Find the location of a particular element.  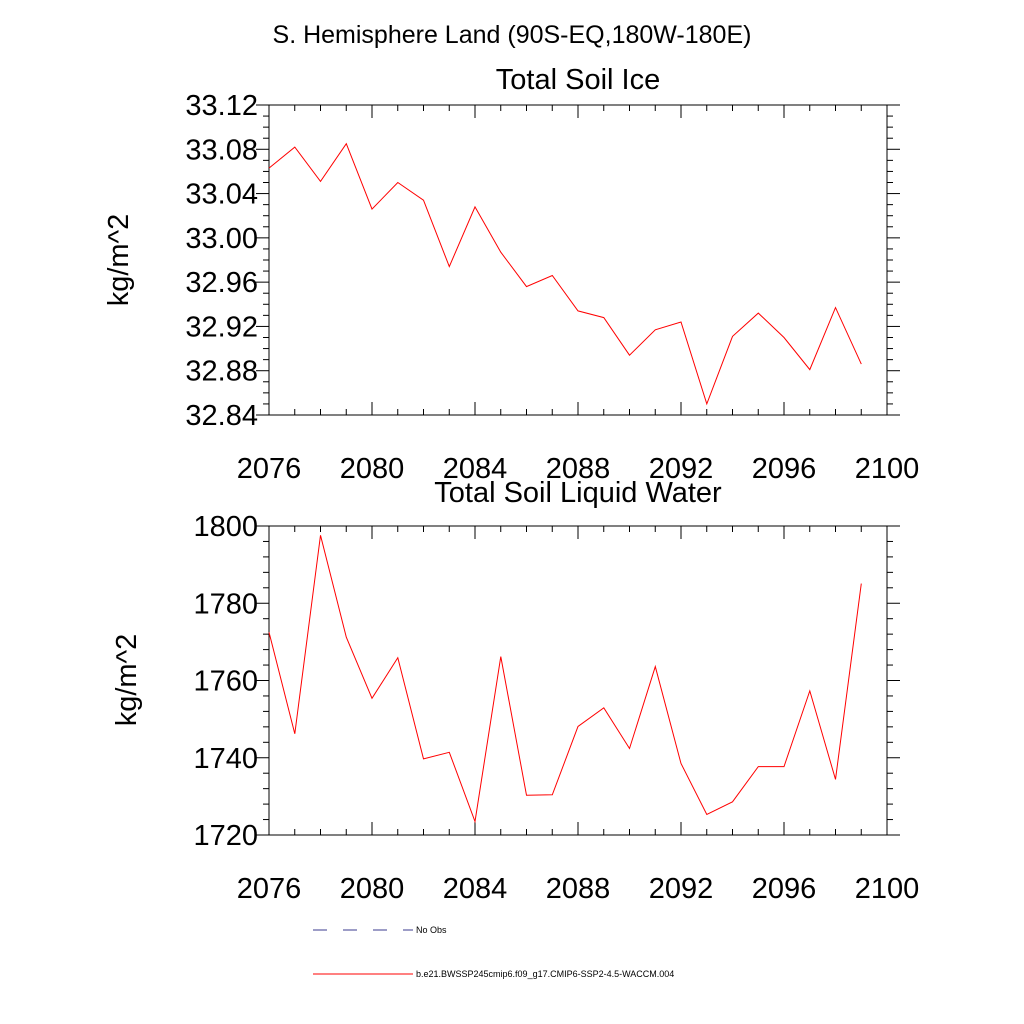

series-line is located at coordinates (565, 274).